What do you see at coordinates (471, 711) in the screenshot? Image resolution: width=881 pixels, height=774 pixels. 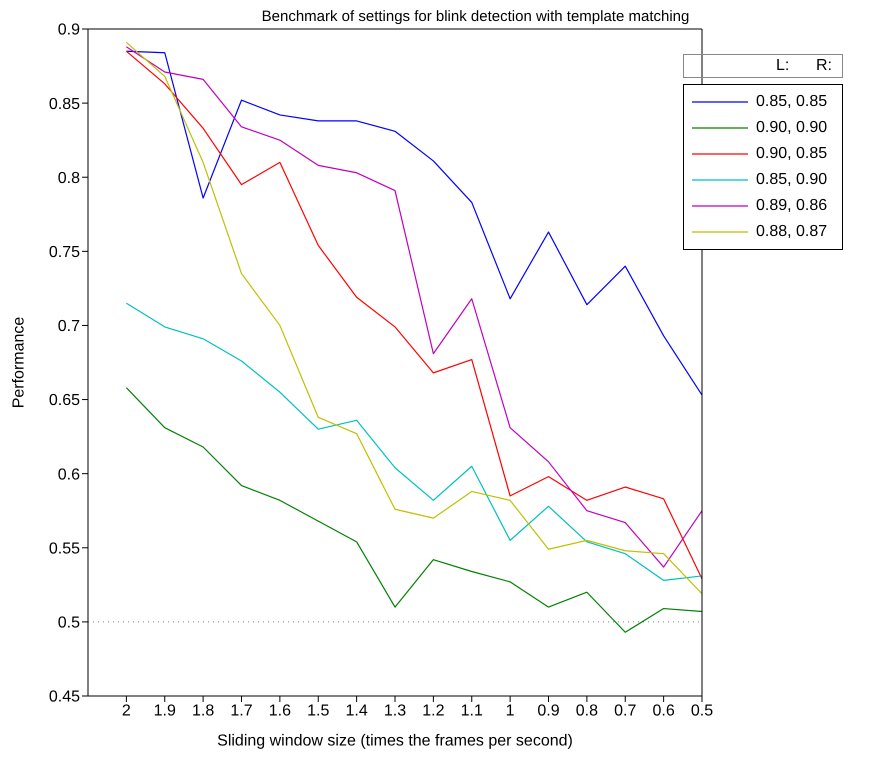 I see `x-tick-label: 1.1` at bounding box center [471, 711].